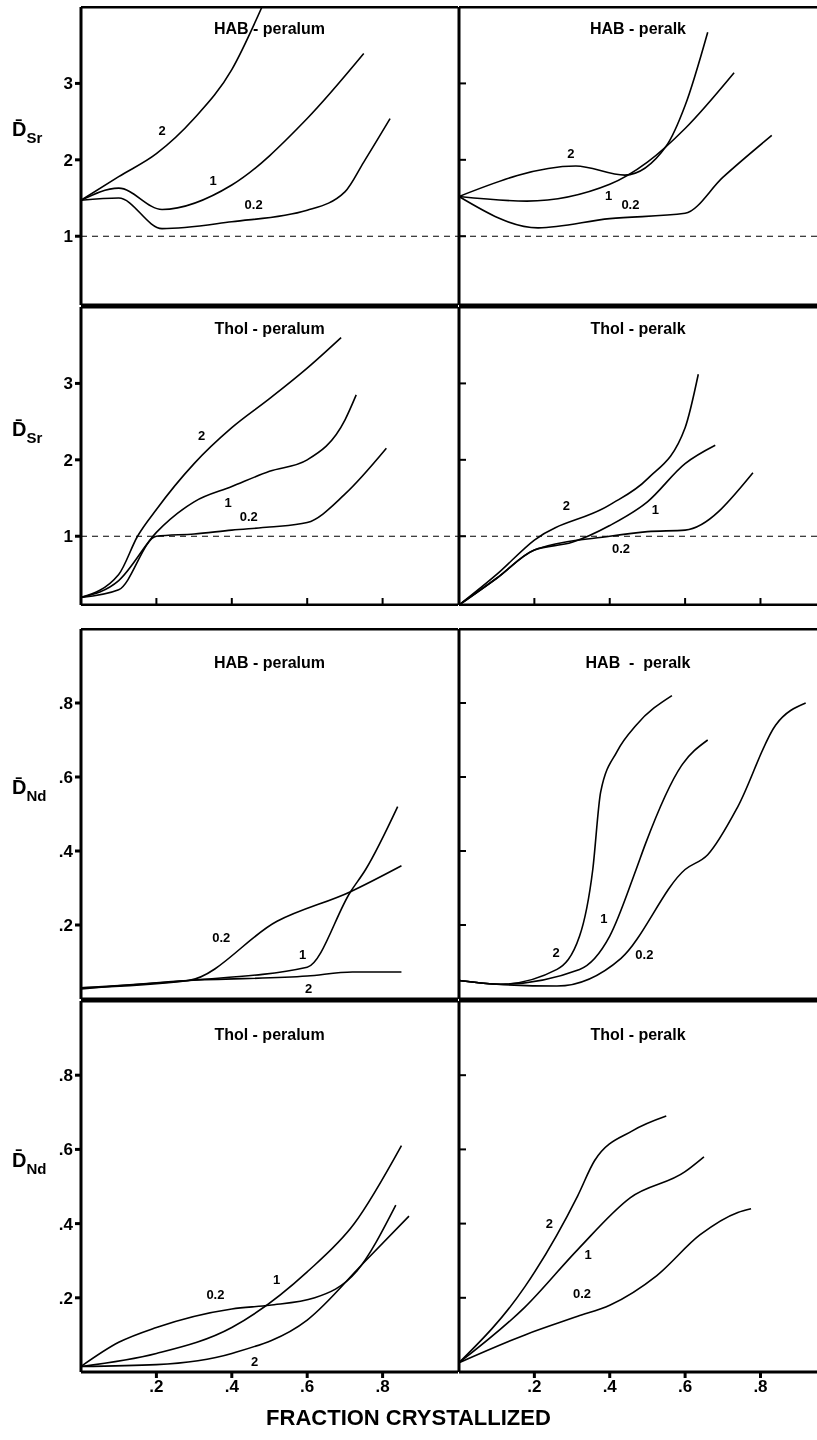  Describe the element at coordinates (408, 1418) in the screenshot. I see `x-axis-title: FRACTION CRYSTALLIZED` at that location.